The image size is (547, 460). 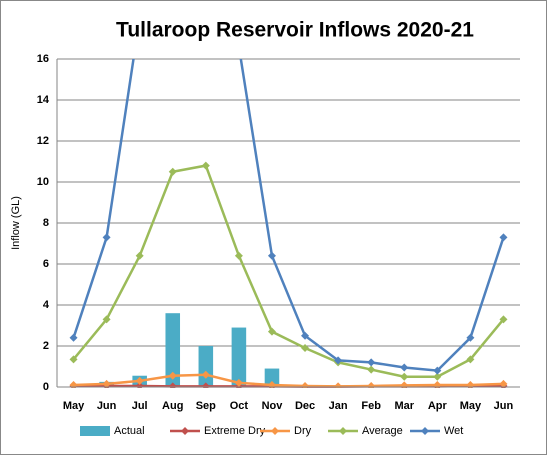 I want to click on y-axis-label: Inflow (GL), so click(x=16, y=223).